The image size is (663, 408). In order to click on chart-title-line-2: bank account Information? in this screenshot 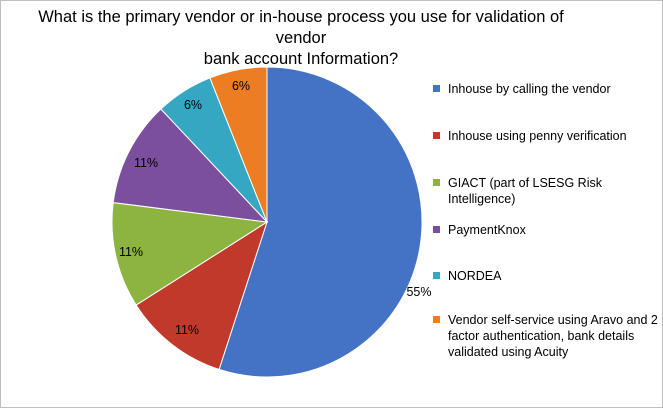, I will do `click(301, 59)`.